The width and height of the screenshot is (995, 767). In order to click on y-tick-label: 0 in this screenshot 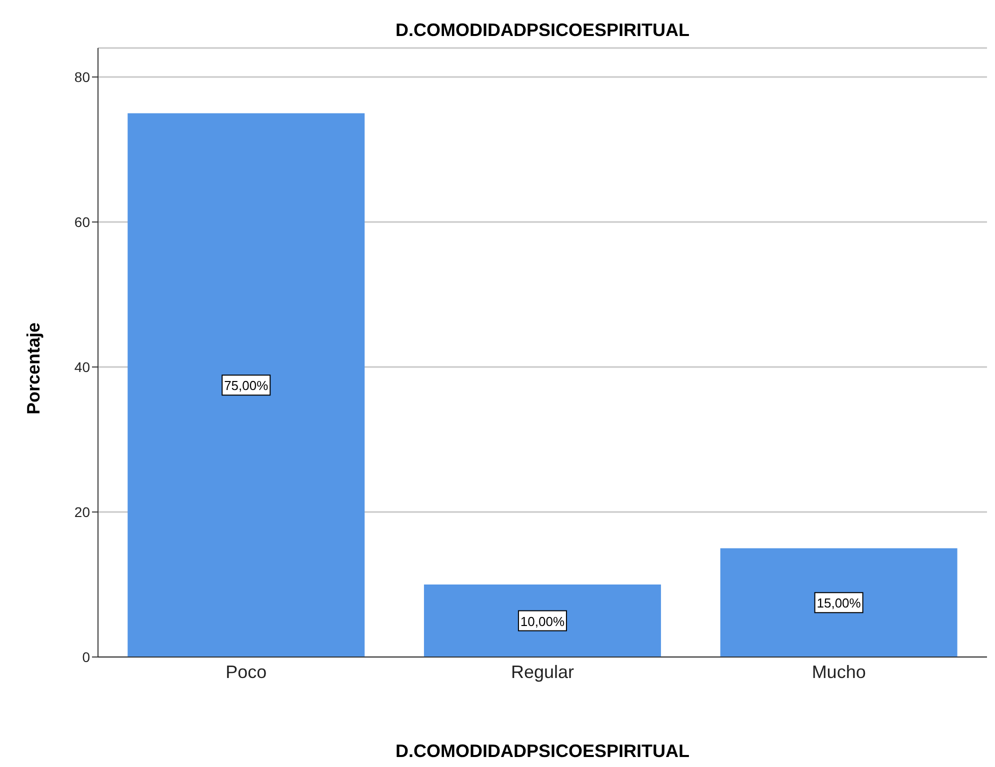, I will do `click(86, 656)`.